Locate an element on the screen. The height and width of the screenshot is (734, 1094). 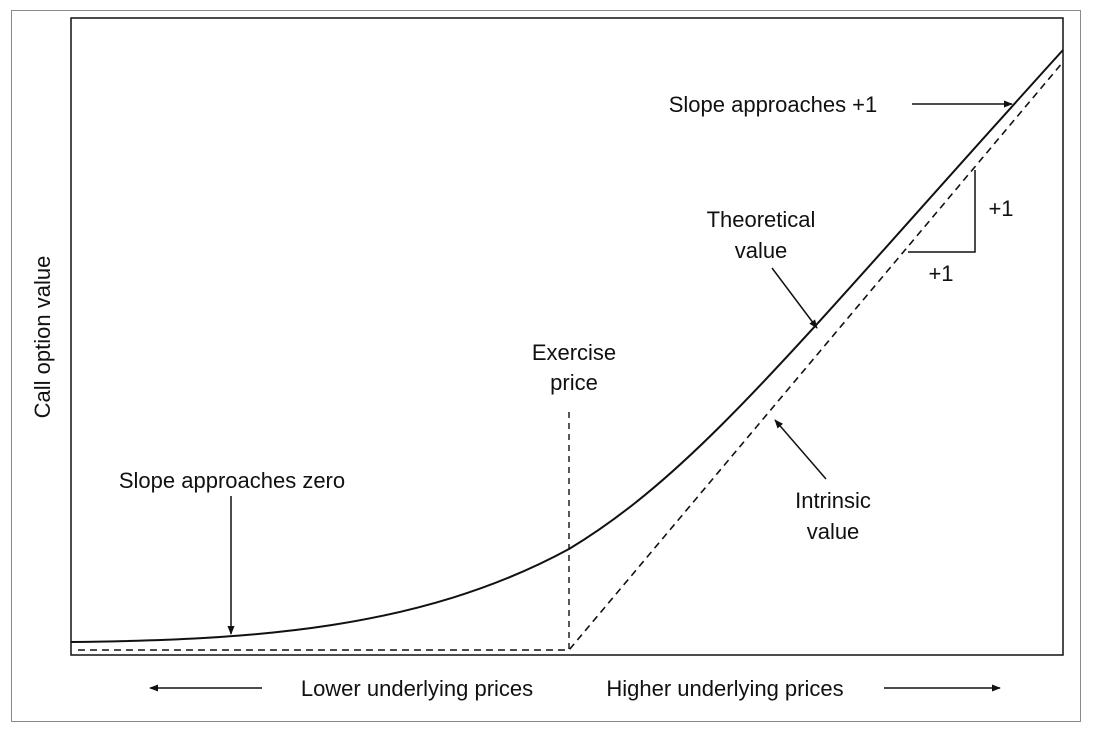
slope-triangle is located at coordinates (942, 211).